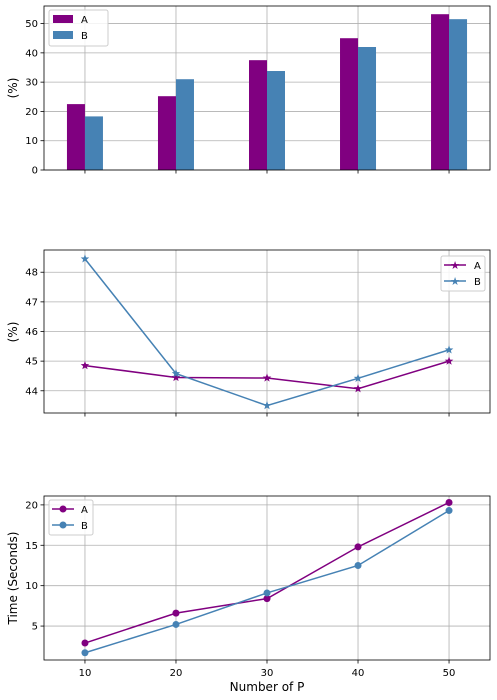 The width and height of the screenshot is (497, 700). I want to click on legend-marker-b, so click(63, 525).